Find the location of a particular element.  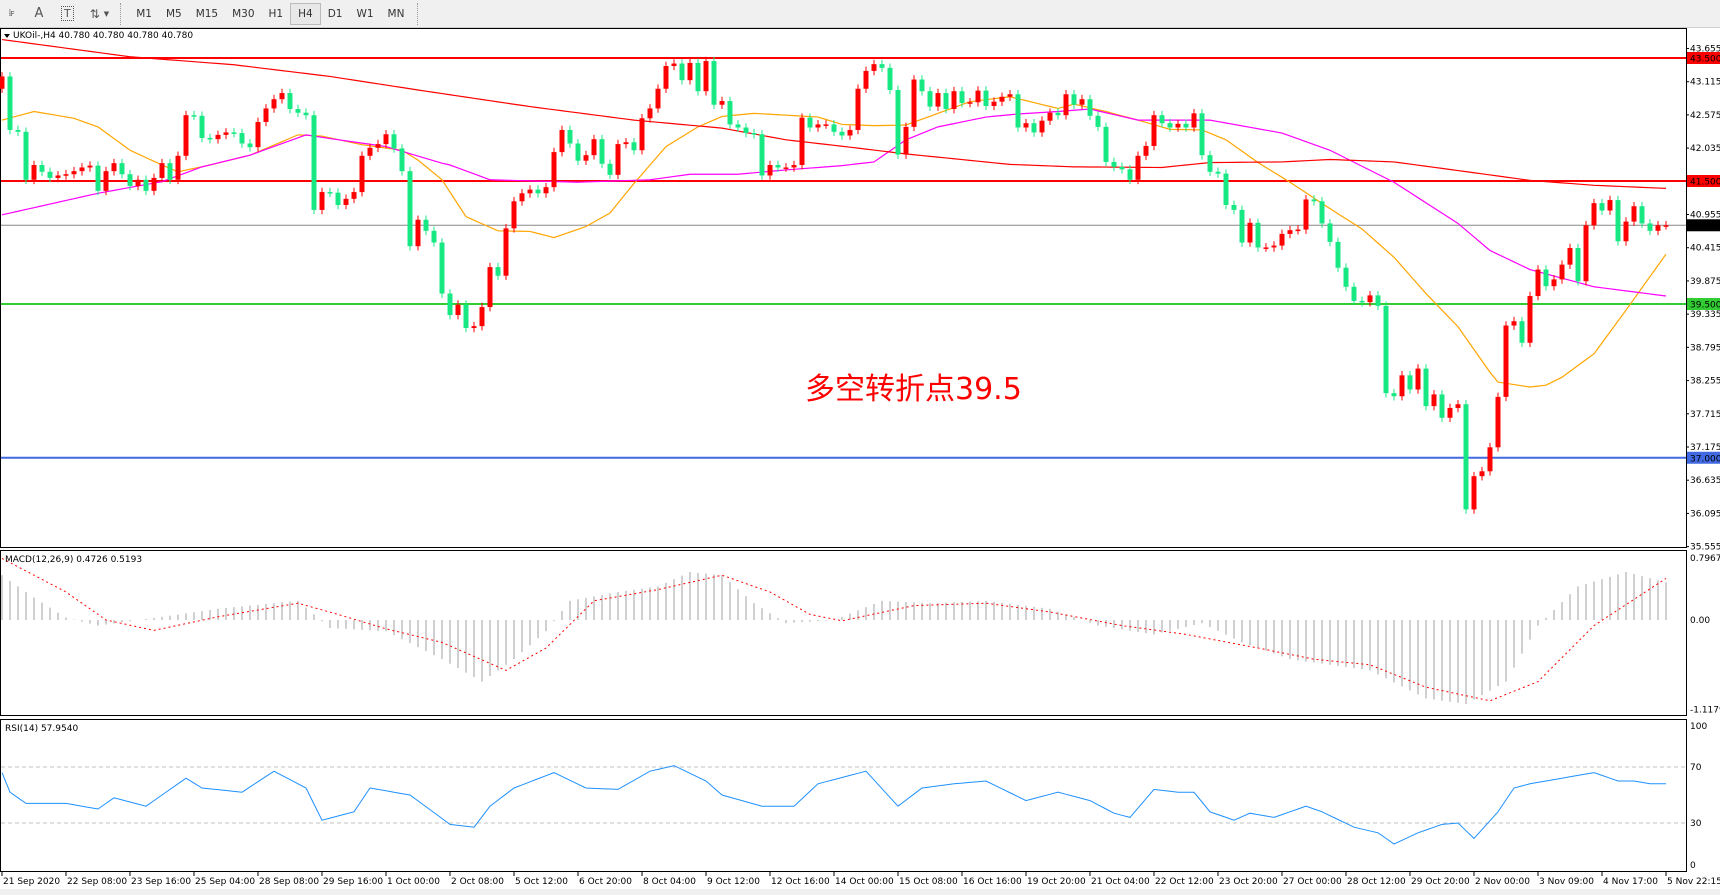

time-tick-label: 22 Oct 12:00 is located at coordinates (1184, 882).